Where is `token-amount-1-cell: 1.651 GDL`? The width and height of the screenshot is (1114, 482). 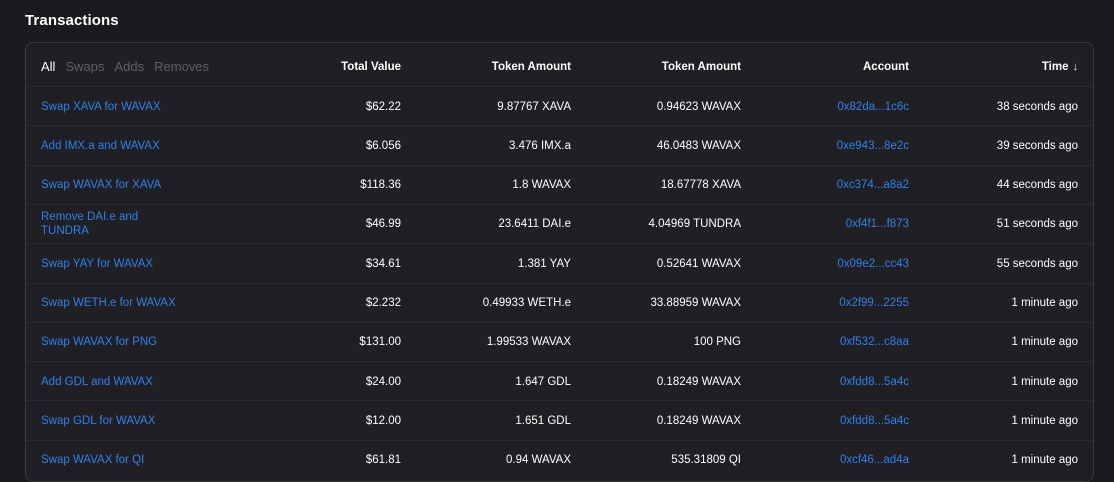
token-amount-1-cell: 1.651 GDL is located at coordinates (543, 420).